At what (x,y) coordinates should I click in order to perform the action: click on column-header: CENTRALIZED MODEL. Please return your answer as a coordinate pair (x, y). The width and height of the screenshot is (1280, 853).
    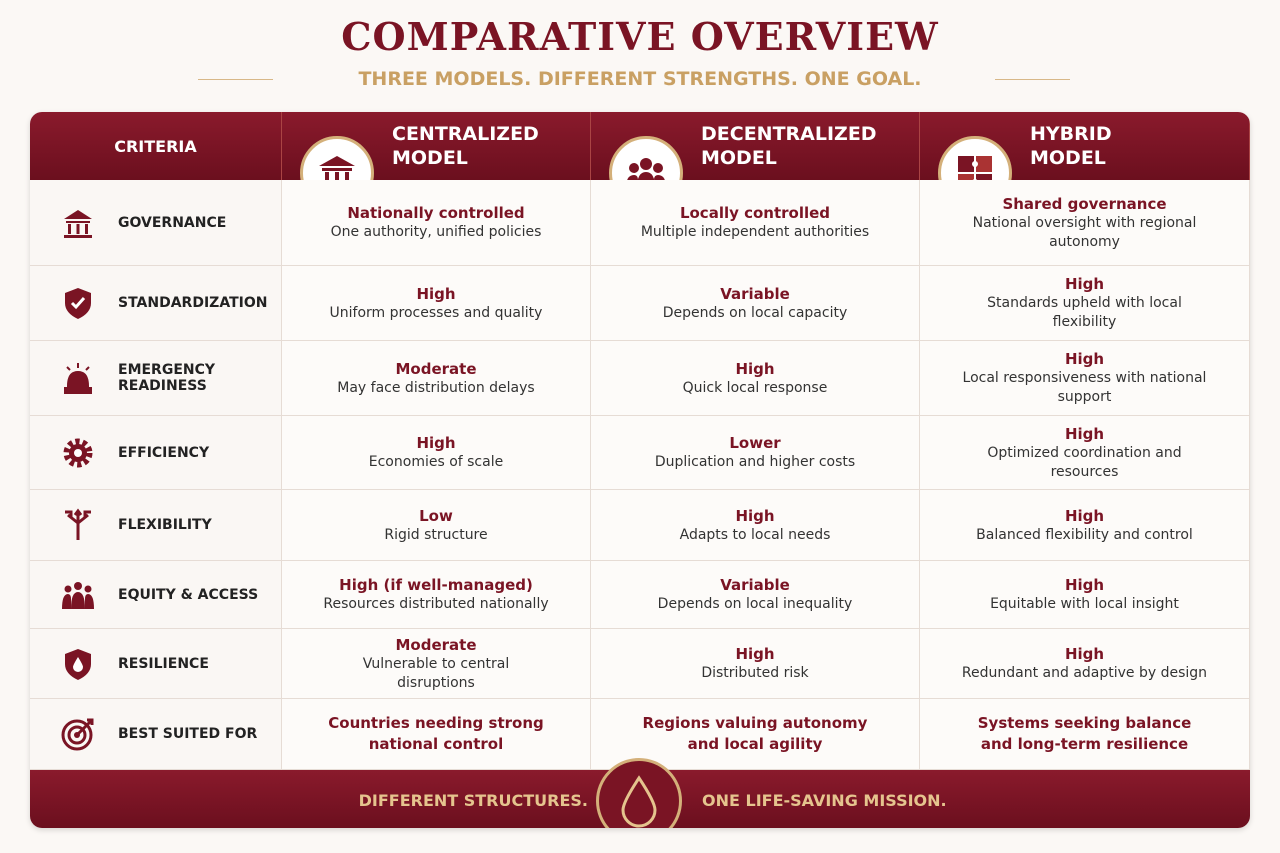
    Looking at the image, I should click on (436, 161).